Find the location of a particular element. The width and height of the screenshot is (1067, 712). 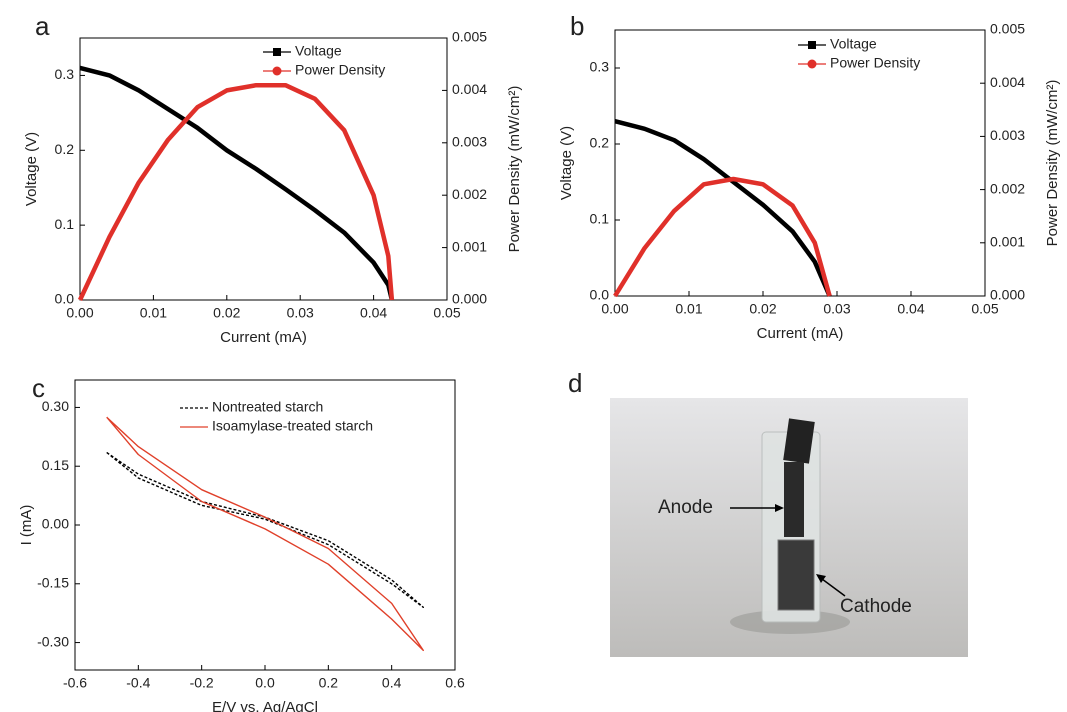

x-tick-label: 0.0 is located at coordinates (265, 683).